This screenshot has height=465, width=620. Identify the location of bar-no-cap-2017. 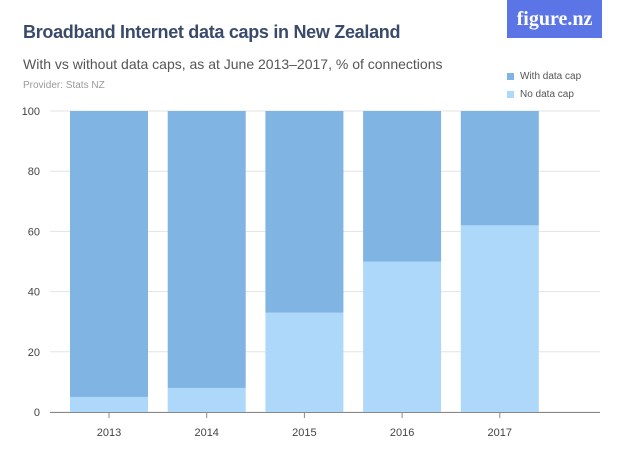
(499, 318).